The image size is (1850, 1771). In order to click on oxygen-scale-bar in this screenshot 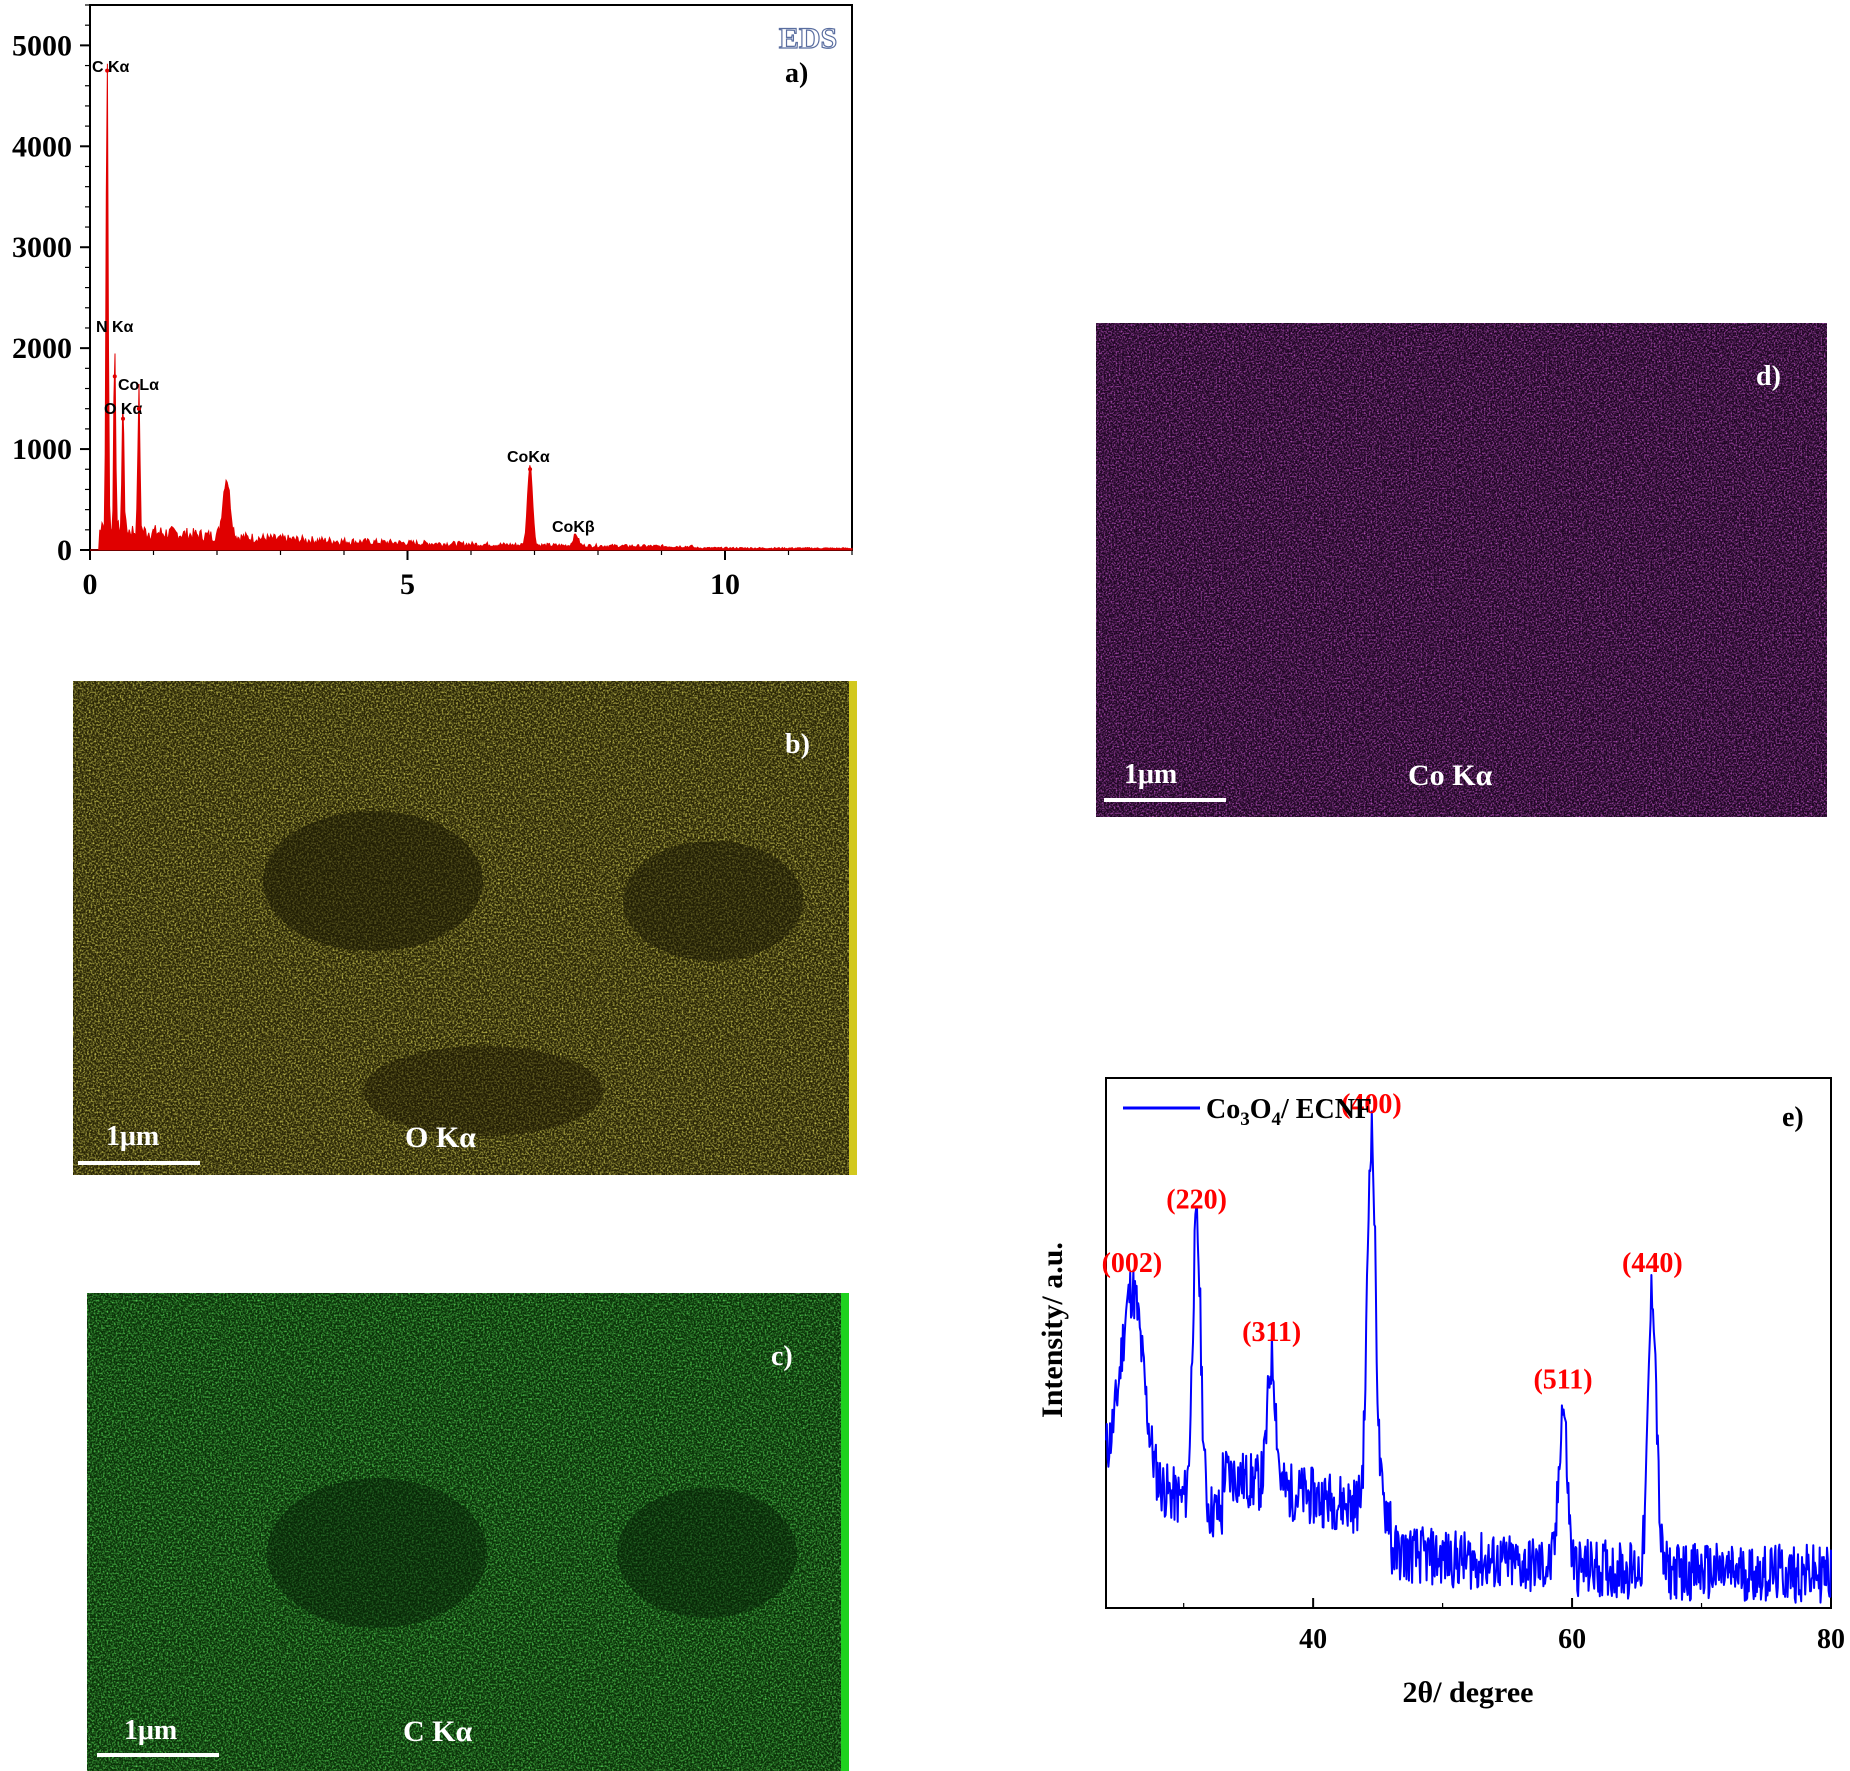, I will do `click(139, 1163)`.